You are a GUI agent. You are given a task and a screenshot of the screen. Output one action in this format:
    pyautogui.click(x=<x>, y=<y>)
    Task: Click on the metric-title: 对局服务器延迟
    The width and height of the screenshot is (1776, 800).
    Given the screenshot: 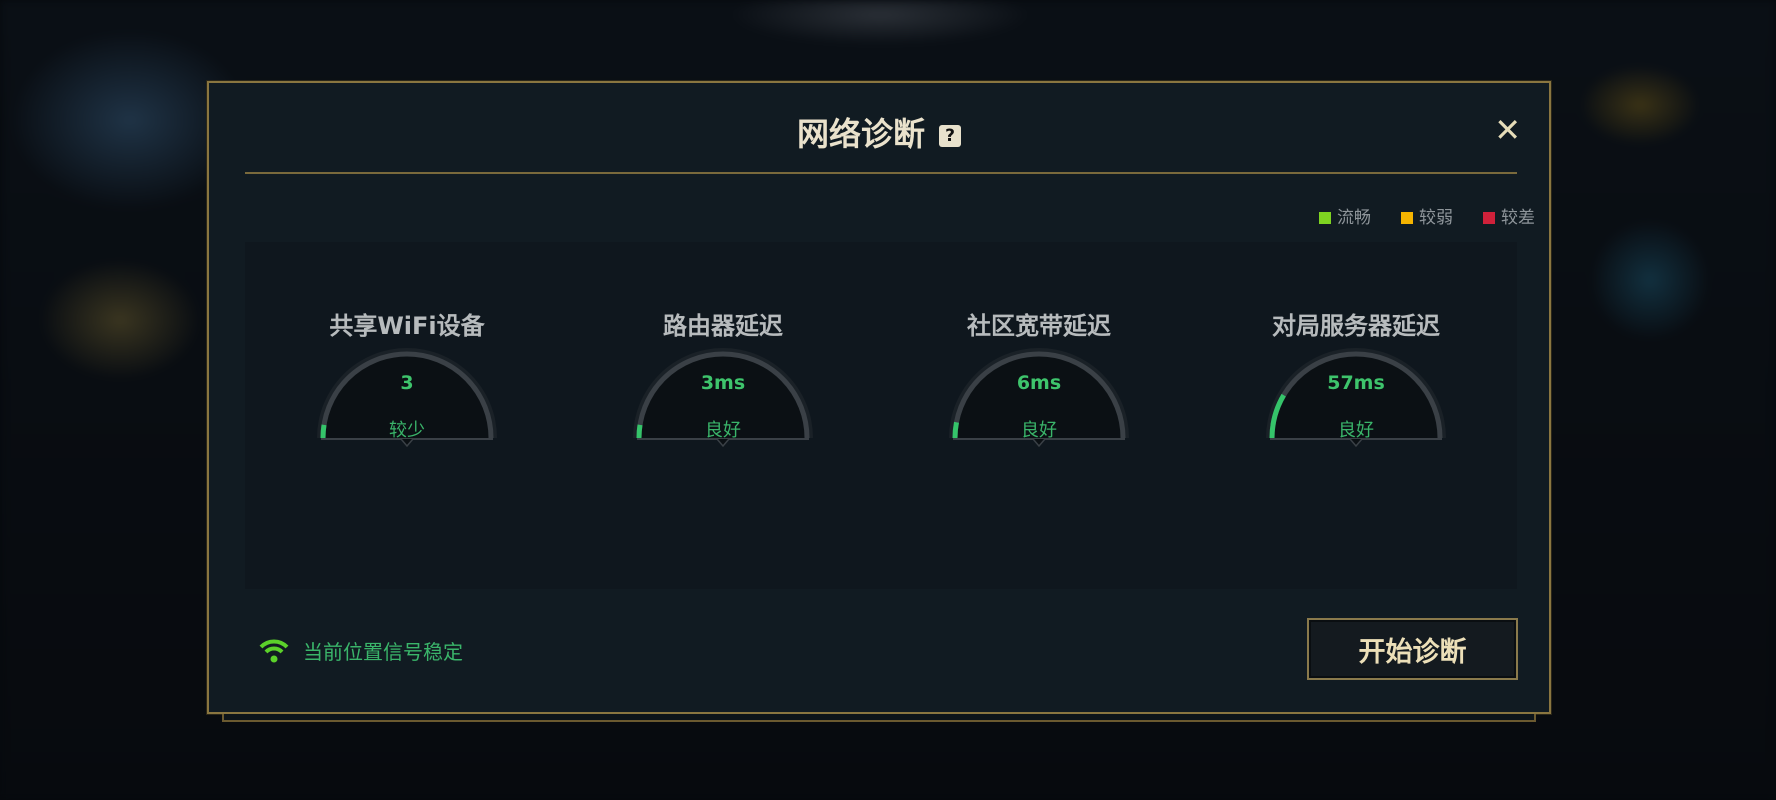 What is the action you would take?
    pyautogui.click(x=1356, y=326)
    